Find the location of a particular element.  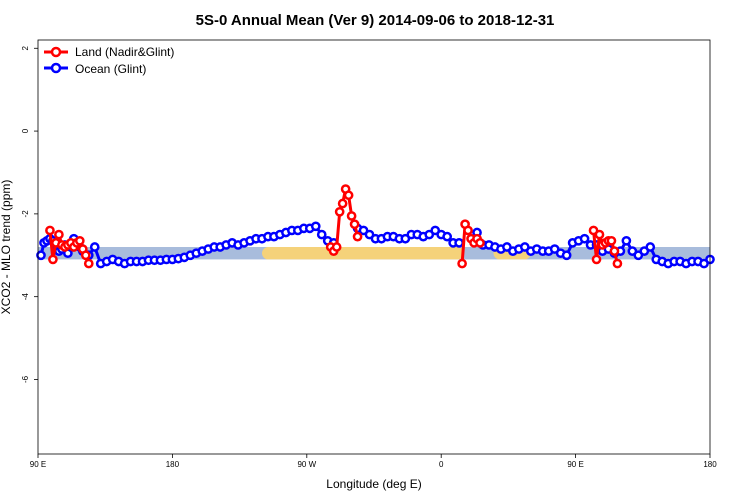

y-tick-label-3: -4 is located at coordinates (25, 297).